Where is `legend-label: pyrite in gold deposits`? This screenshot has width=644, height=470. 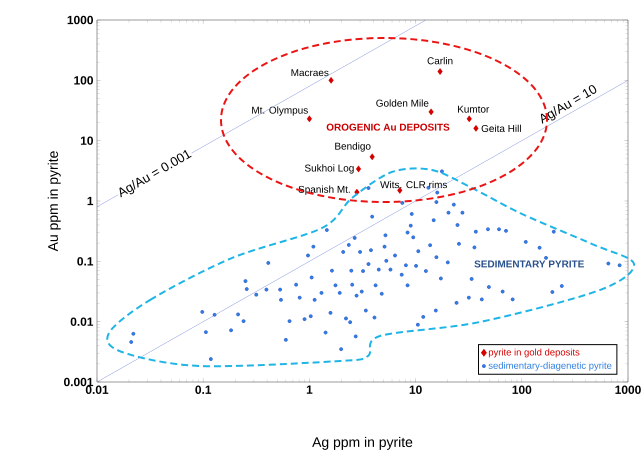 legend-label: pyrite in gold deposits is located at coordinates (534, 353).